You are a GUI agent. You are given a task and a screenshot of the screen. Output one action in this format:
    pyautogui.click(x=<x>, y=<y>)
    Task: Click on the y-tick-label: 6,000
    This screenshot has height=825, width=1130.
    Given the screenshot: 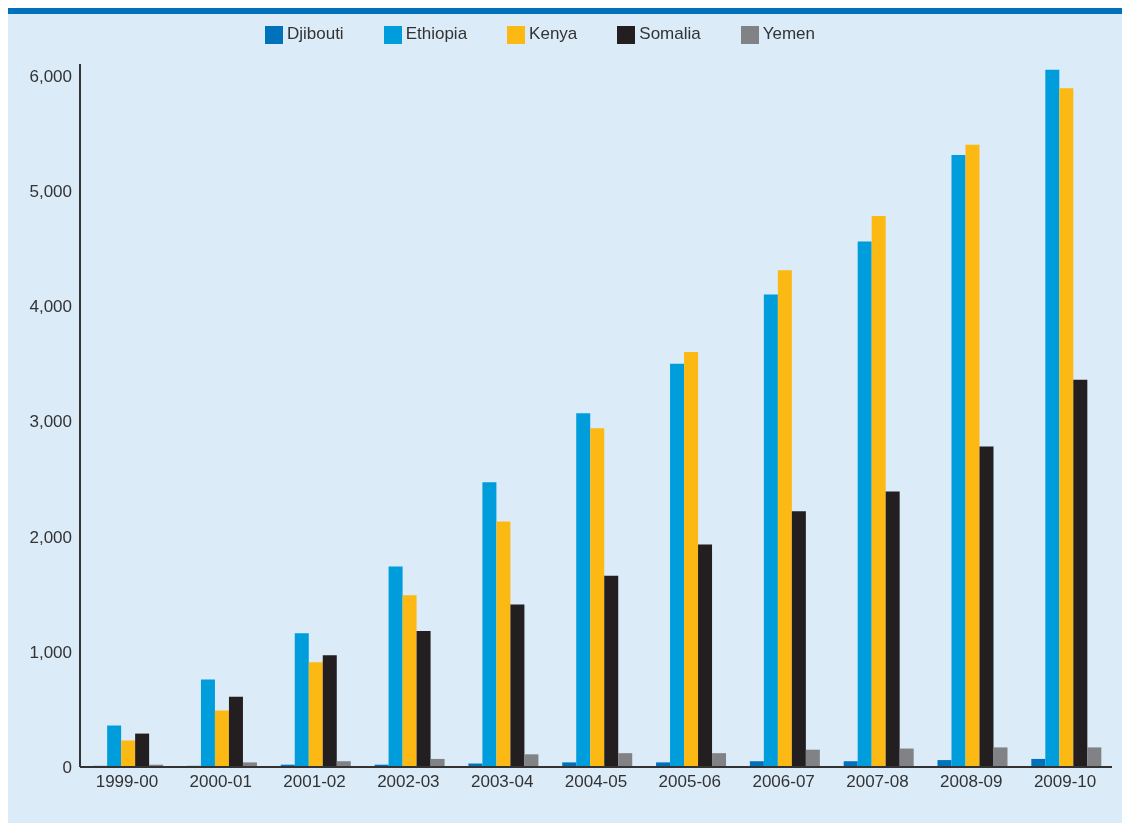 What is the action you would take?
    pyautogui.click(x=50, y=76)
    